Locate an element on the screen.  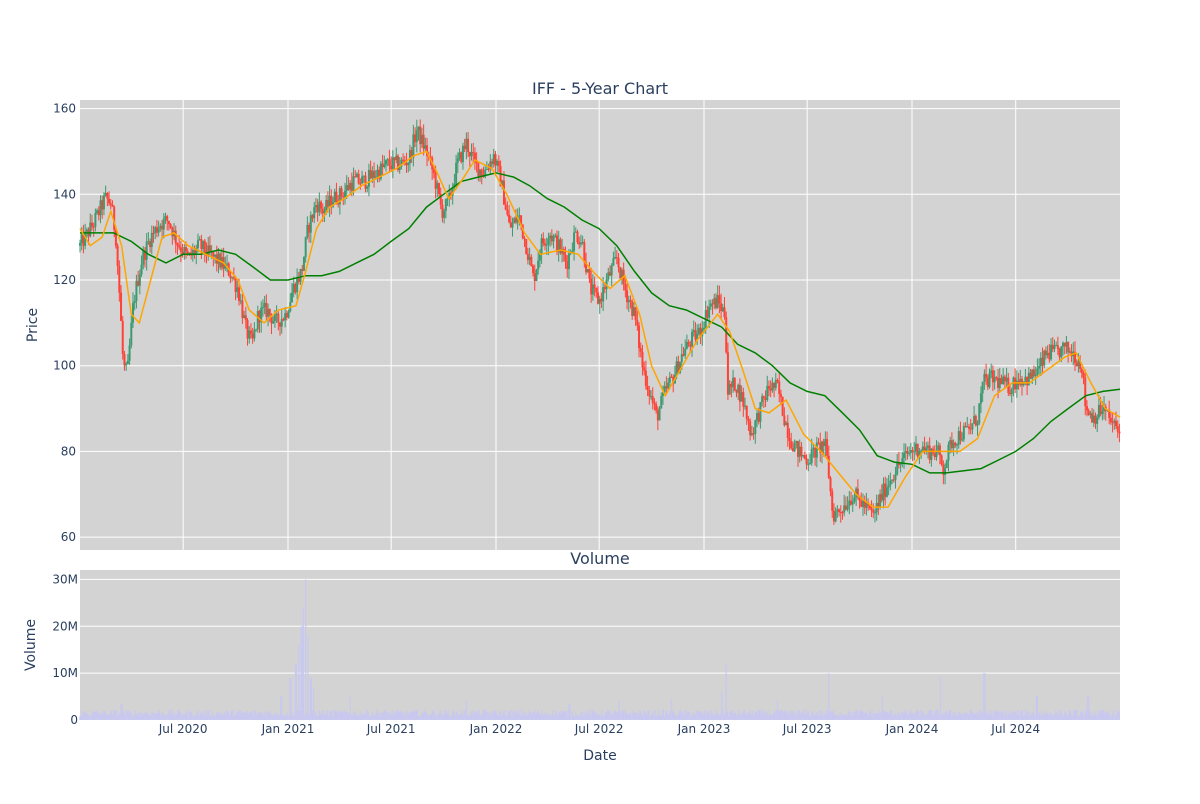
price-chart-title: IFF - 5-Year Chart is located at coordinates (600, 88).